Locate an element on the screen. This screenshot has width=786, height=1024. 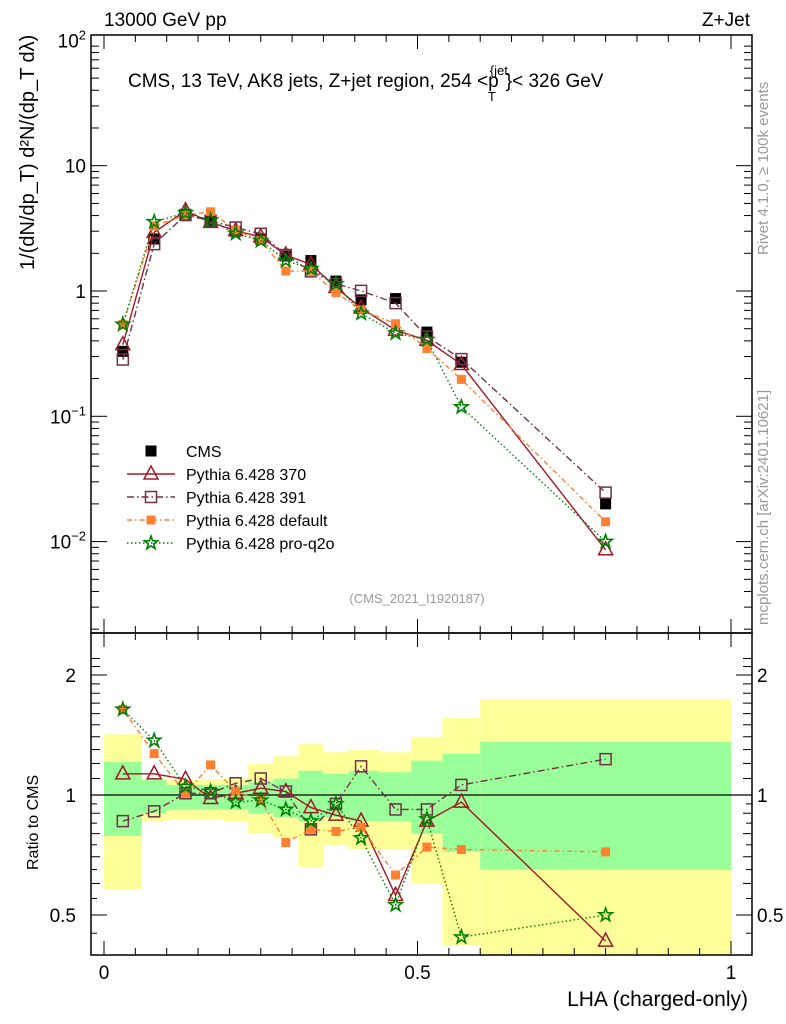
y-axis-label: 1/(dN/dp_T) d²N/(dp_T dλ) is located at coordinates (28, 152).